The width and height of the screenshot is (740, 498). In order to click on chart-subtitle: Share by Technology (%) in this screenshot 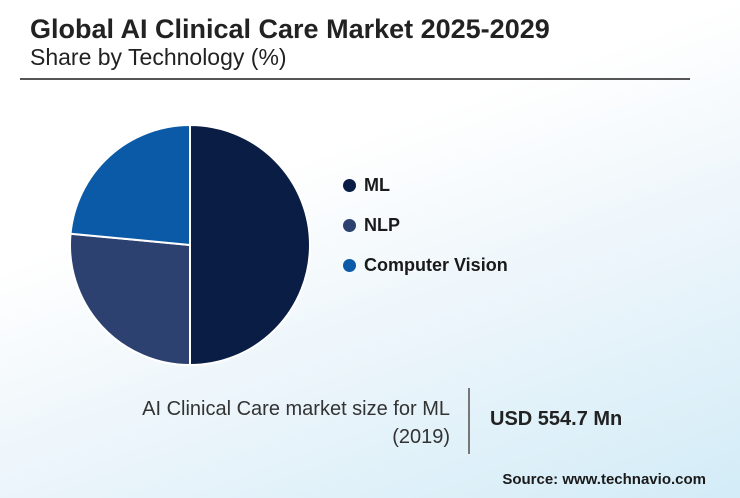, I will do `click(158, 57)`.